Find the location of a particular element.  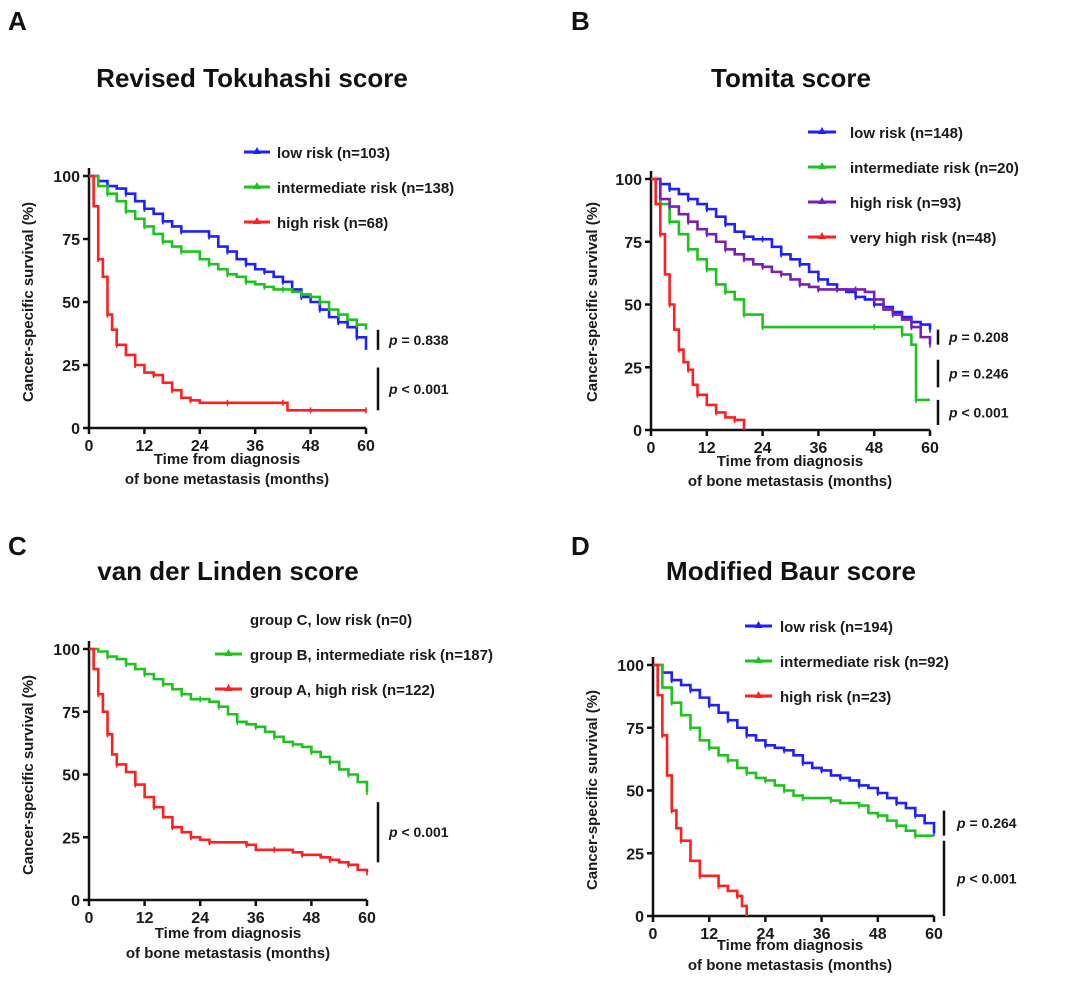

legend-label: intermediate risk (n=138) is located at coordinates (365, 188).